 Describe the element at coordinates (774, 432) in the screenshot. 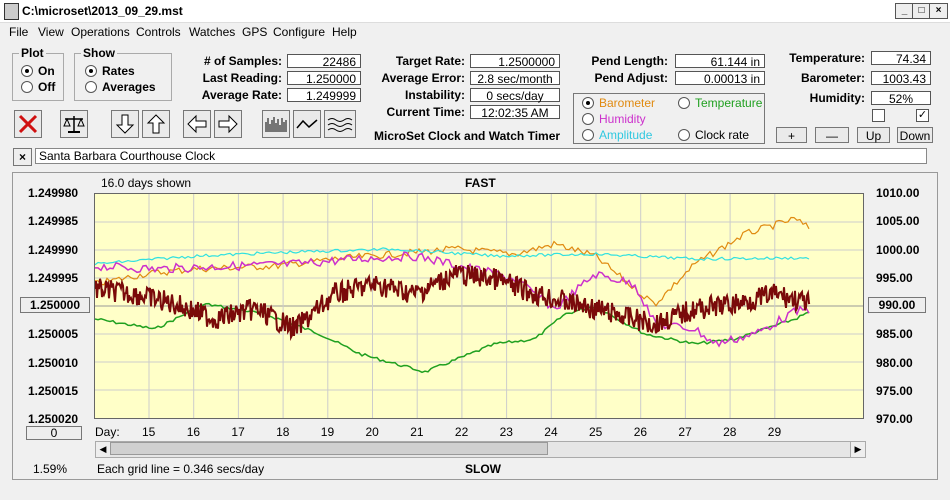

I see `day-tick-label: 29` at that location.